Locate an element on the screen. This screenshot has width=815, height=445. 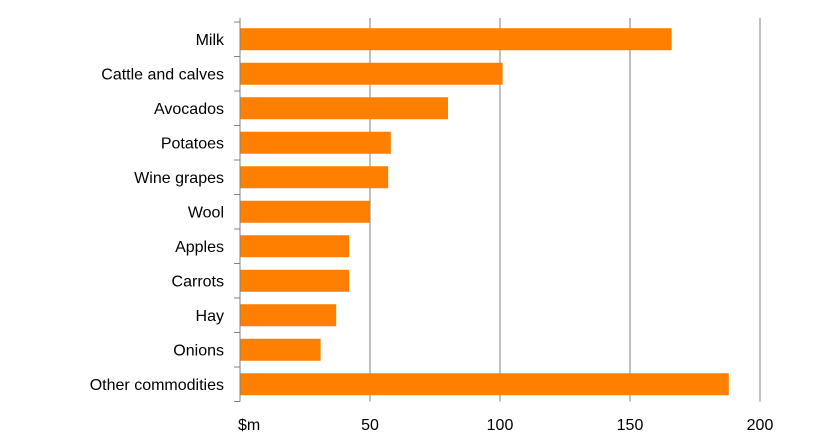
bar-apples is located at coordinates (295, 246).